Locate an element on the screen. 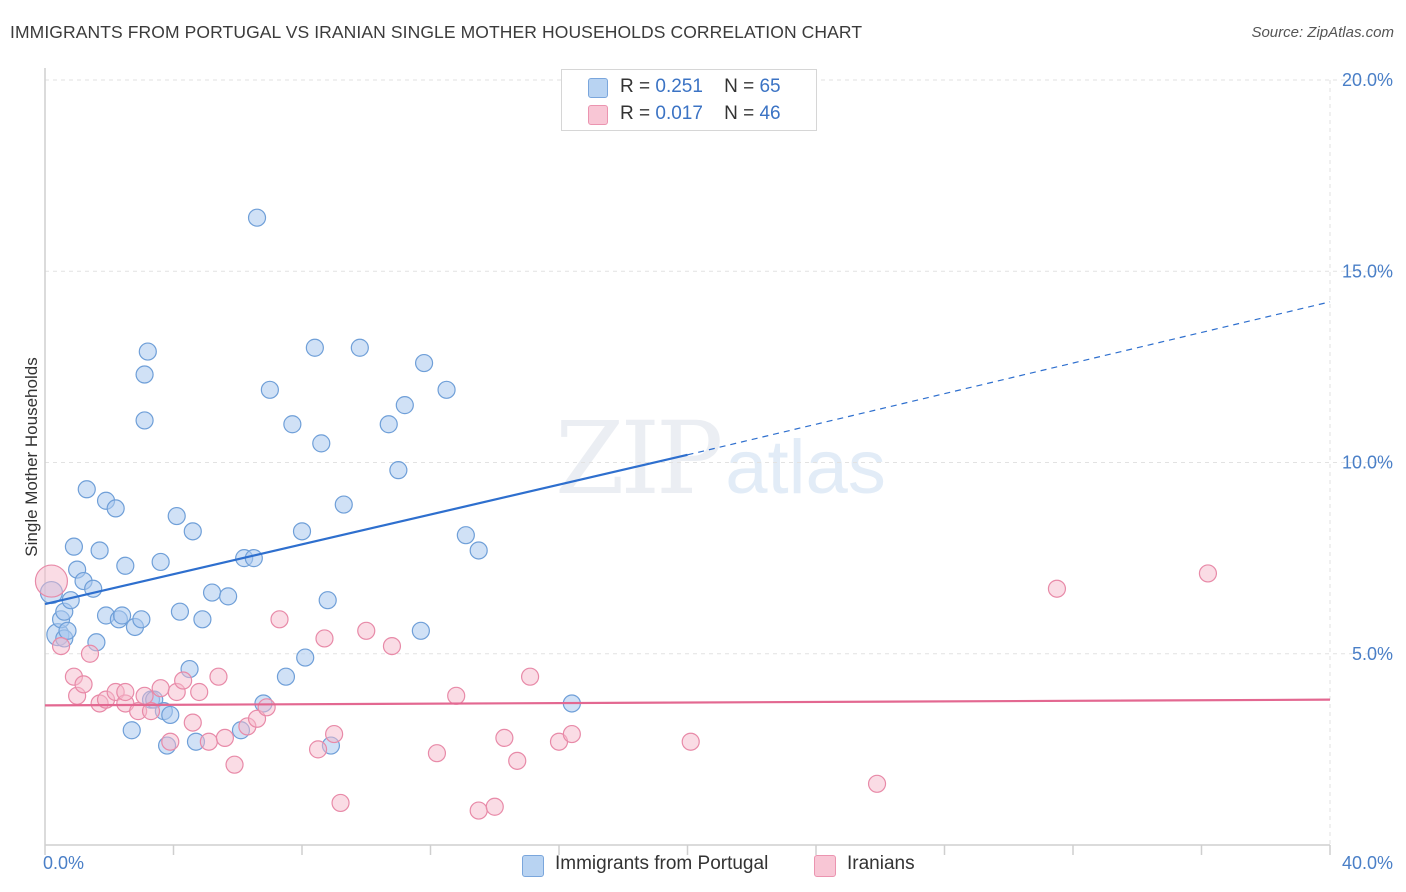 Image resolution: width=1406 pixels, height=892 pixels. trend-line-iranians is located at coordinates (687, 702).